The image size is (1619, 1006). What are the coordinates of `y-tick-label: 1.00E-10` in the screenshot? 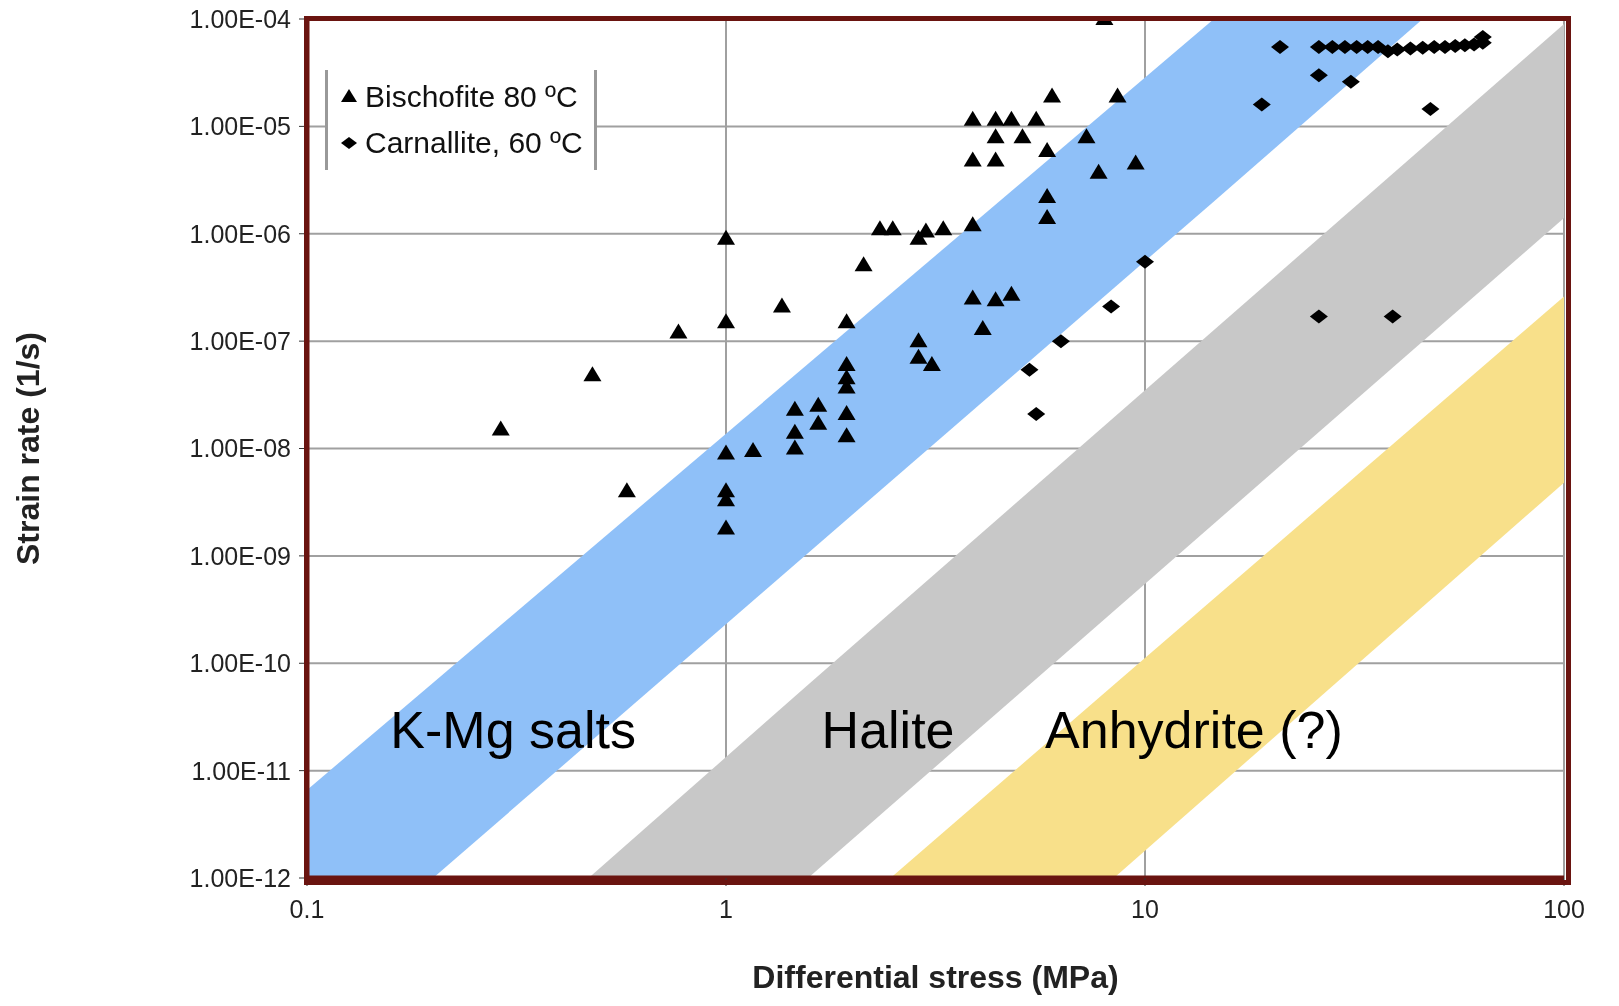 It's located at (240, 663).